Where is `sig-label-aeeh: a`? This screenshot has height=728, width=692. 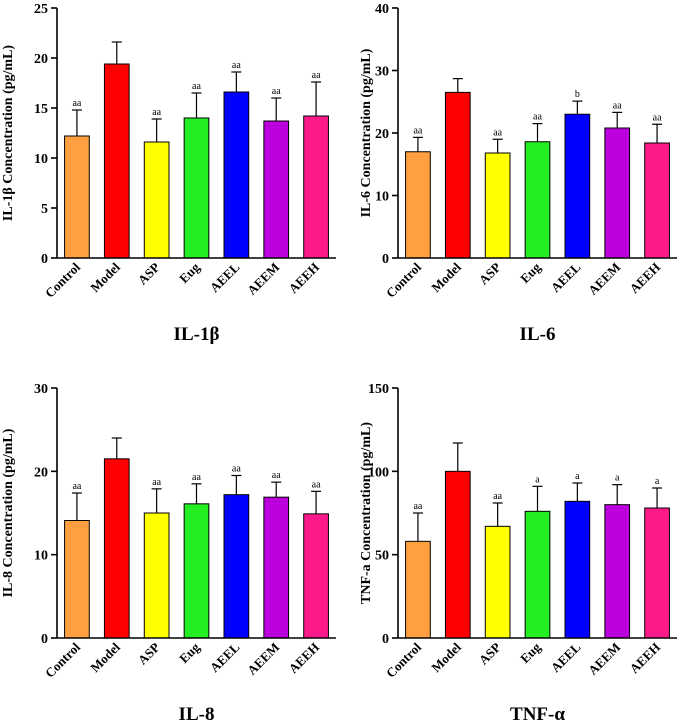
sig-label-aeeh: a is located at coordinates (657, 481).